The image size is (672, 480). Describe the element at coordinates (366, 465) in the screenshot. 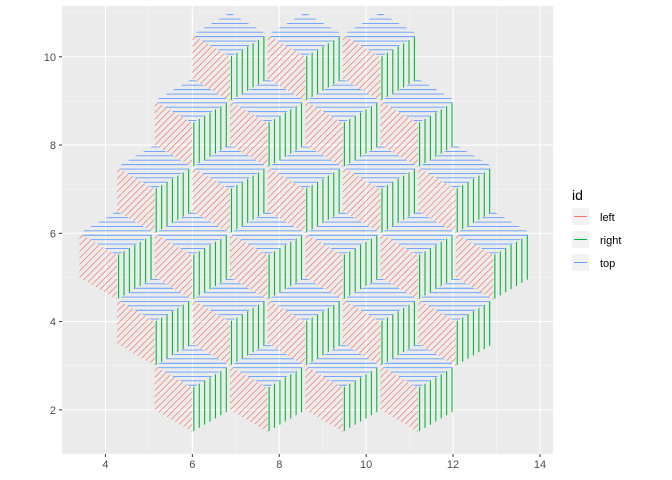

I see `x-tick-label: 10` at that location.